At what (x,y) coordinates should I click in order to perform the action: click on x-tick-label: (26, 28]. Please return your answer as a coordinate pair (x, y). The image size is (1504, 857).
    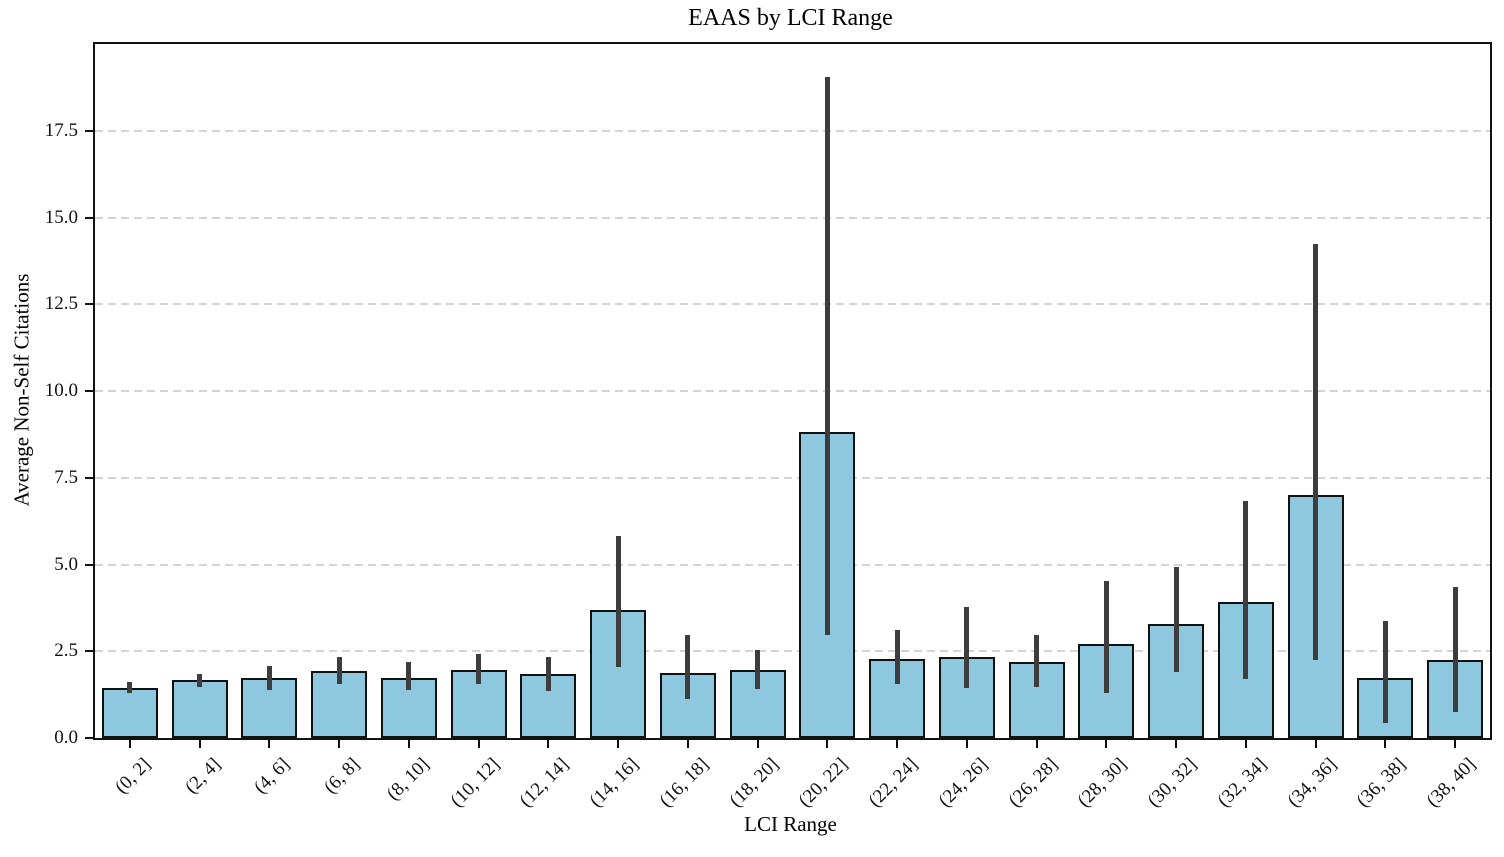
    Looking at the image, I should click on (1033, 783).